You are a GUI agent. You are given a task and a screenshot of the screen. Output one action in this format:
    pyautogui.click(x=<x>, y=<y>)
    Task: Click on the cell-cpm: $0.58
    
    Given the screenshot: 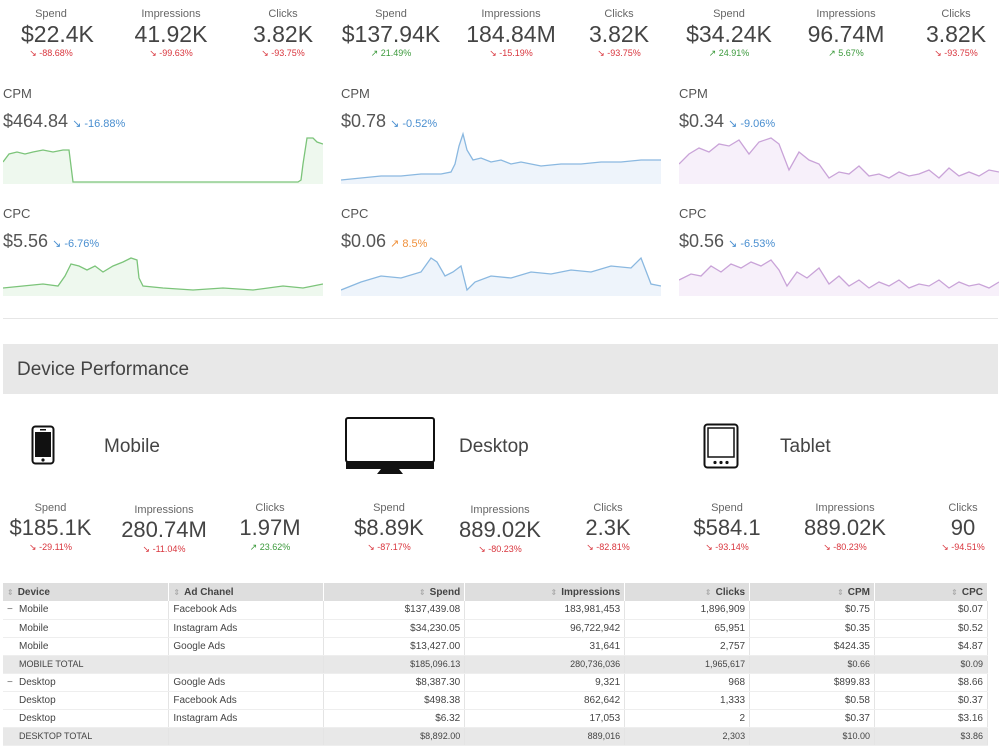 What is the action you would take?
    pyautogui.click(x=812, y=700)
    